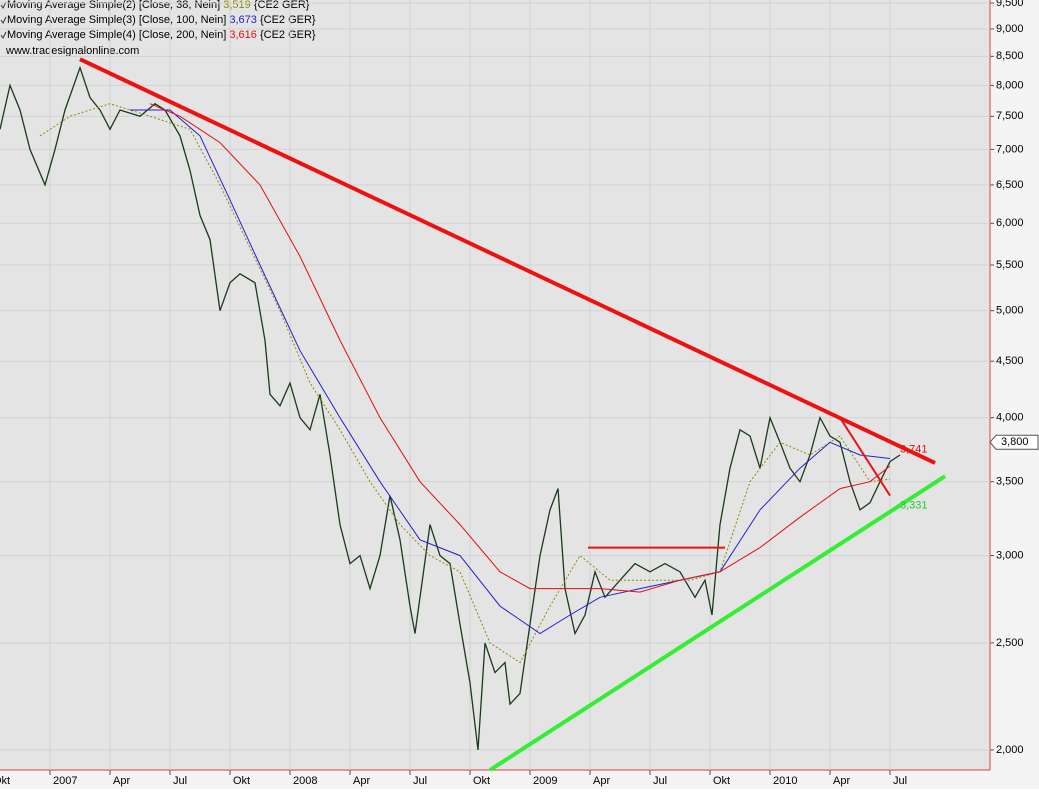  Describe the element at coordinates (914, 450) in the screenshot. I see `annotation-label: 3,741` at that location.